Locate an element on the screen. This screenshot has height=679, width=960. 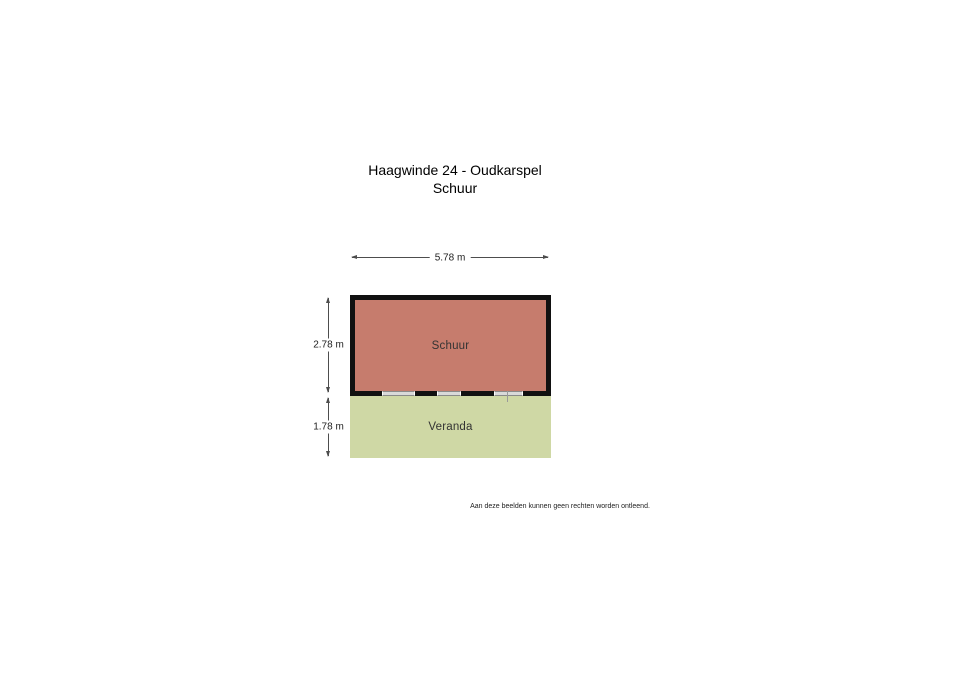
arrow-left-icon is located at coordinates (354, 257).